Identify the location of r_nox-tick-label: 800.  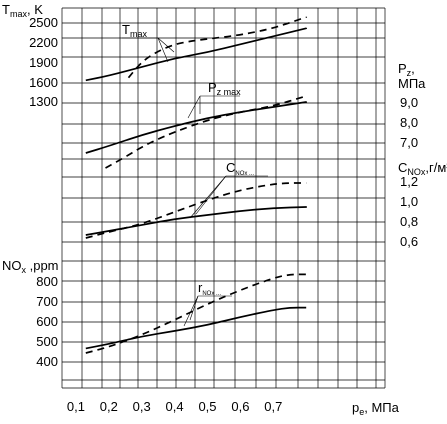
(47, 281).